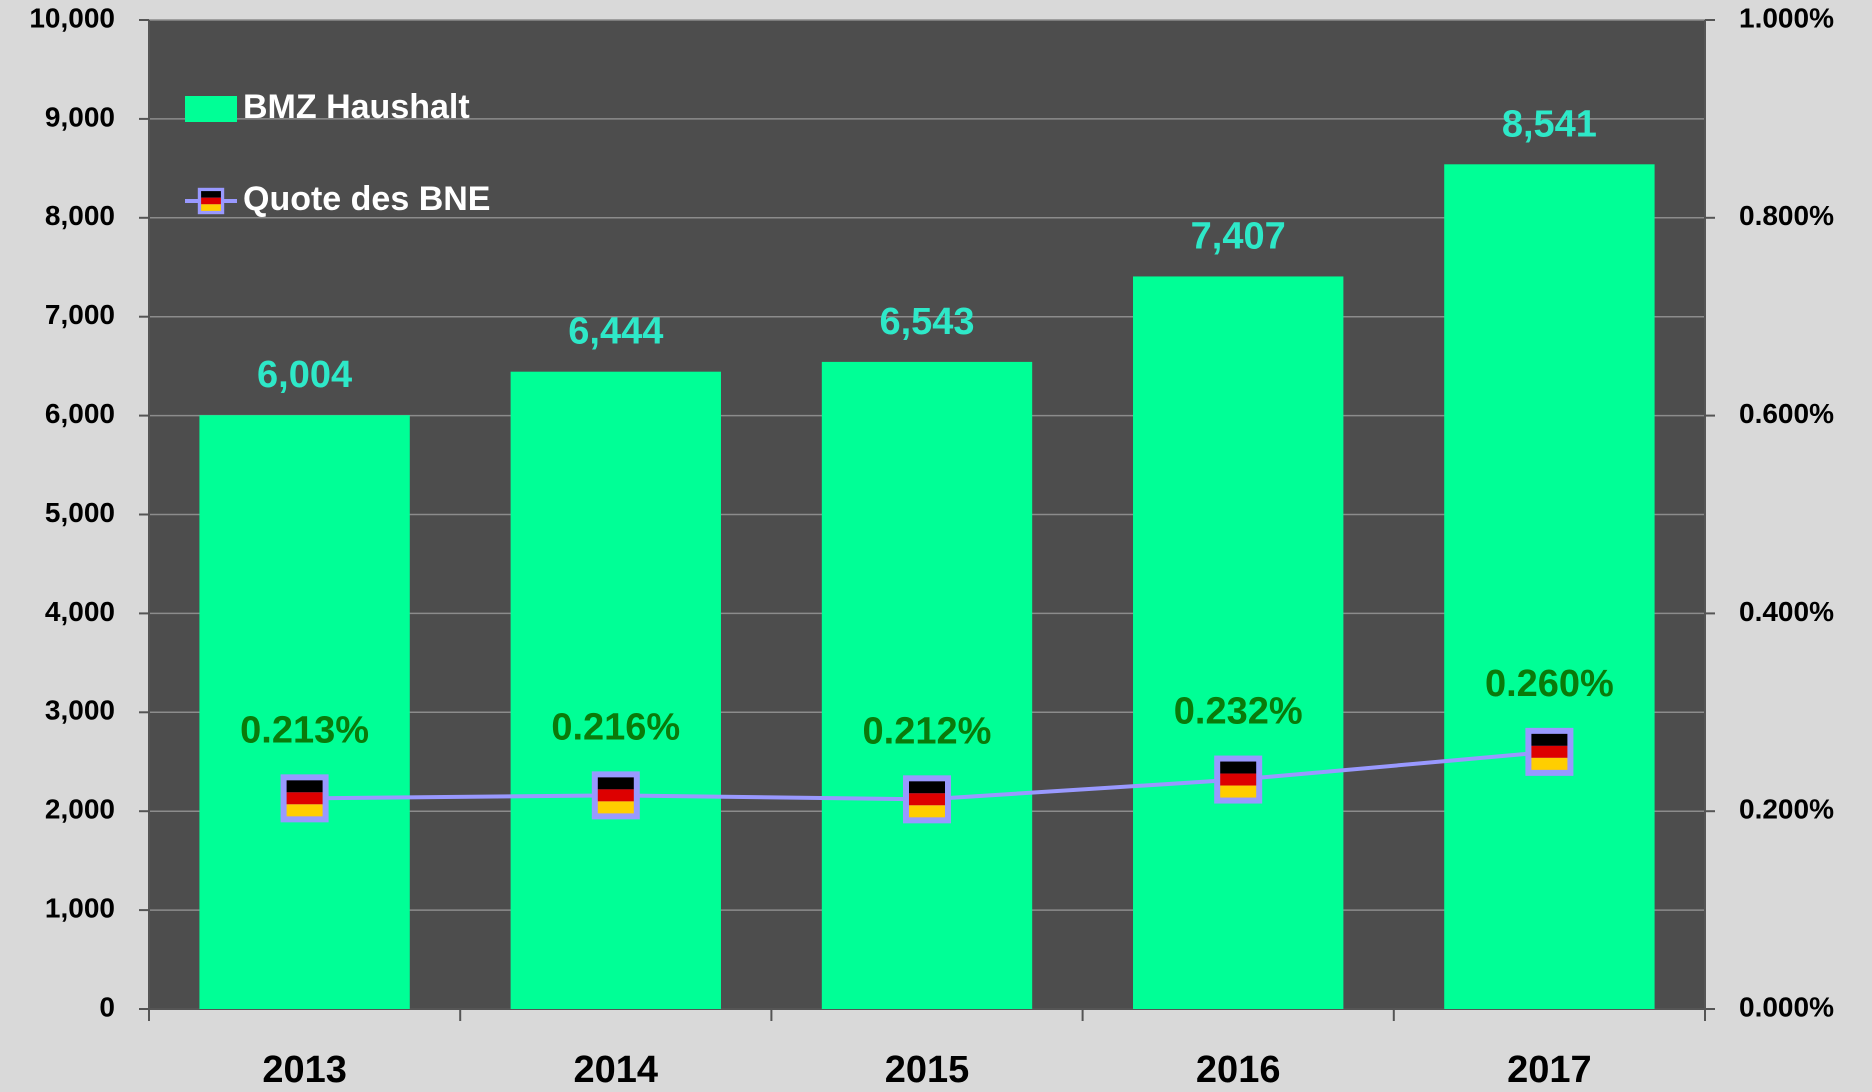 The height and width of the screenshot is (1092, 1872). What do you see at coordinates (1786, 17) in the screenshot?
I see `y2-tick-label: 1.000%` at bounding box center [1786, 17].